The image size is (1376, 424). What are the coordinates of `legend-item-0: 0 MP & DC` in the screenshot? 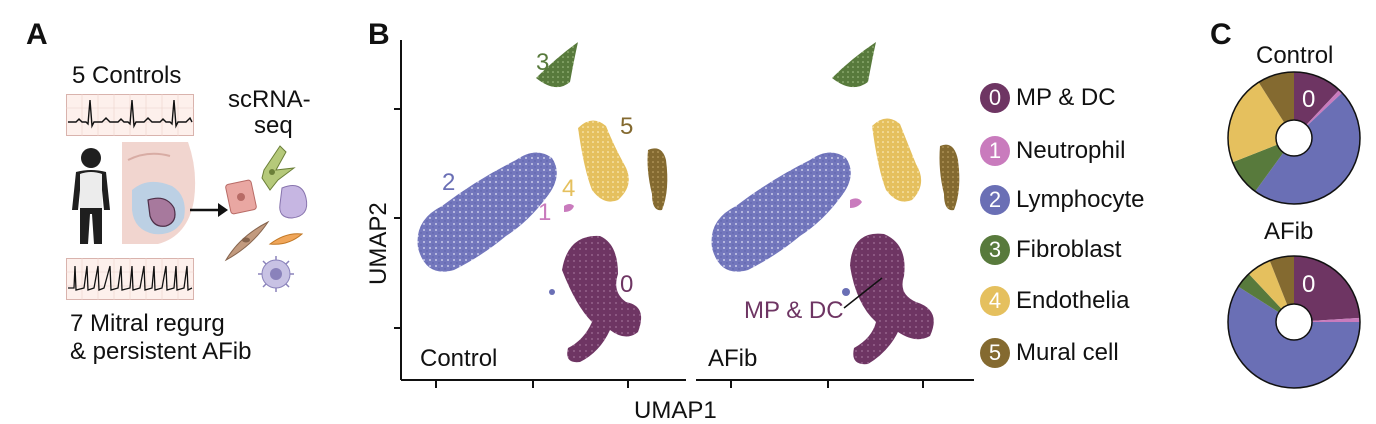 It's located at (1048, 98).